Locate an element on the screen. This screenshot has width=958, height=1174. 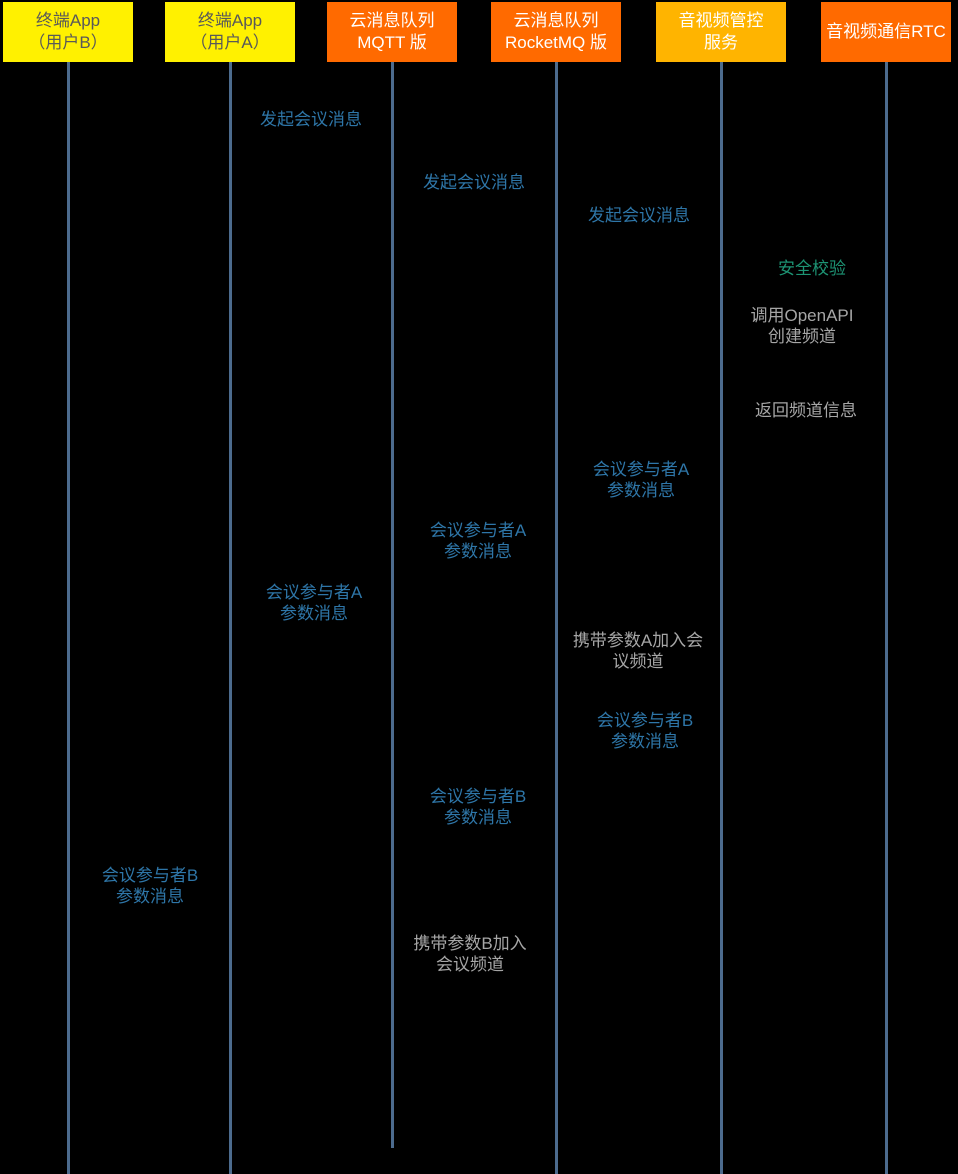
participant-box-rocketmq-queue: 云消息队列 RocketMQ 版 is located at coordinates (556, 32).